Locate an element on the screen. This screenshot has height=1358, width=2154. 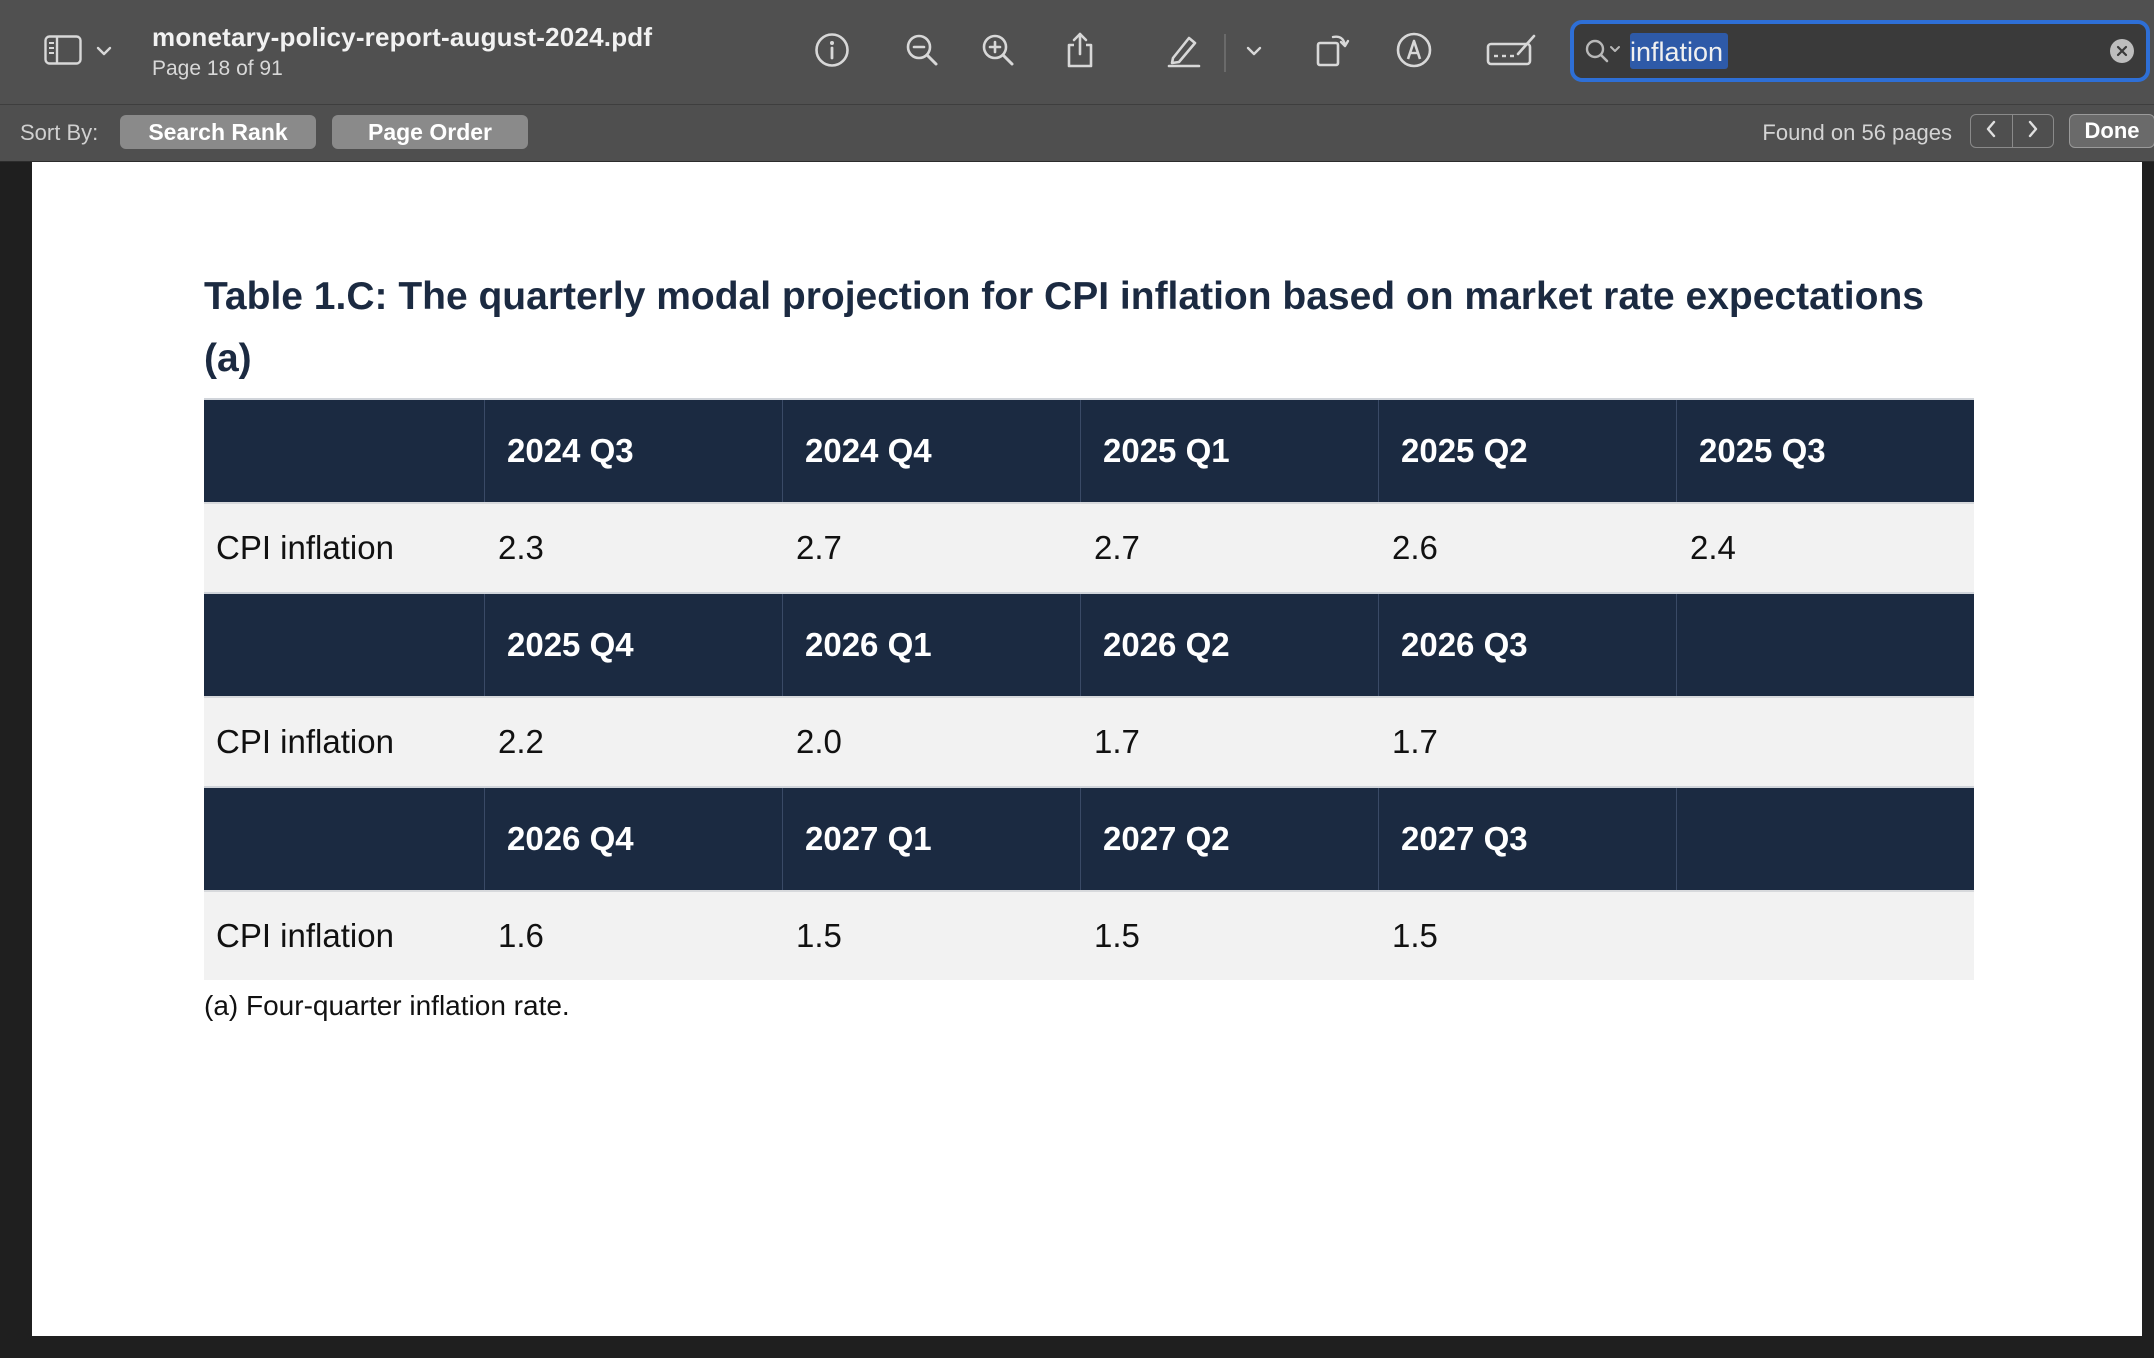
table-header-cell: 2027 Q3 is located at coordinates (1527, 839).